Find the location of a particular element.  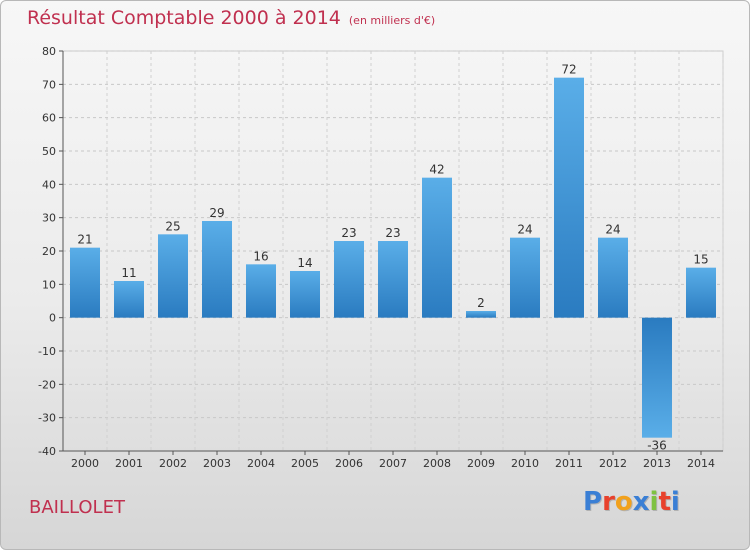

x-tick-label: 2012 is located at coordinates (613, 463).